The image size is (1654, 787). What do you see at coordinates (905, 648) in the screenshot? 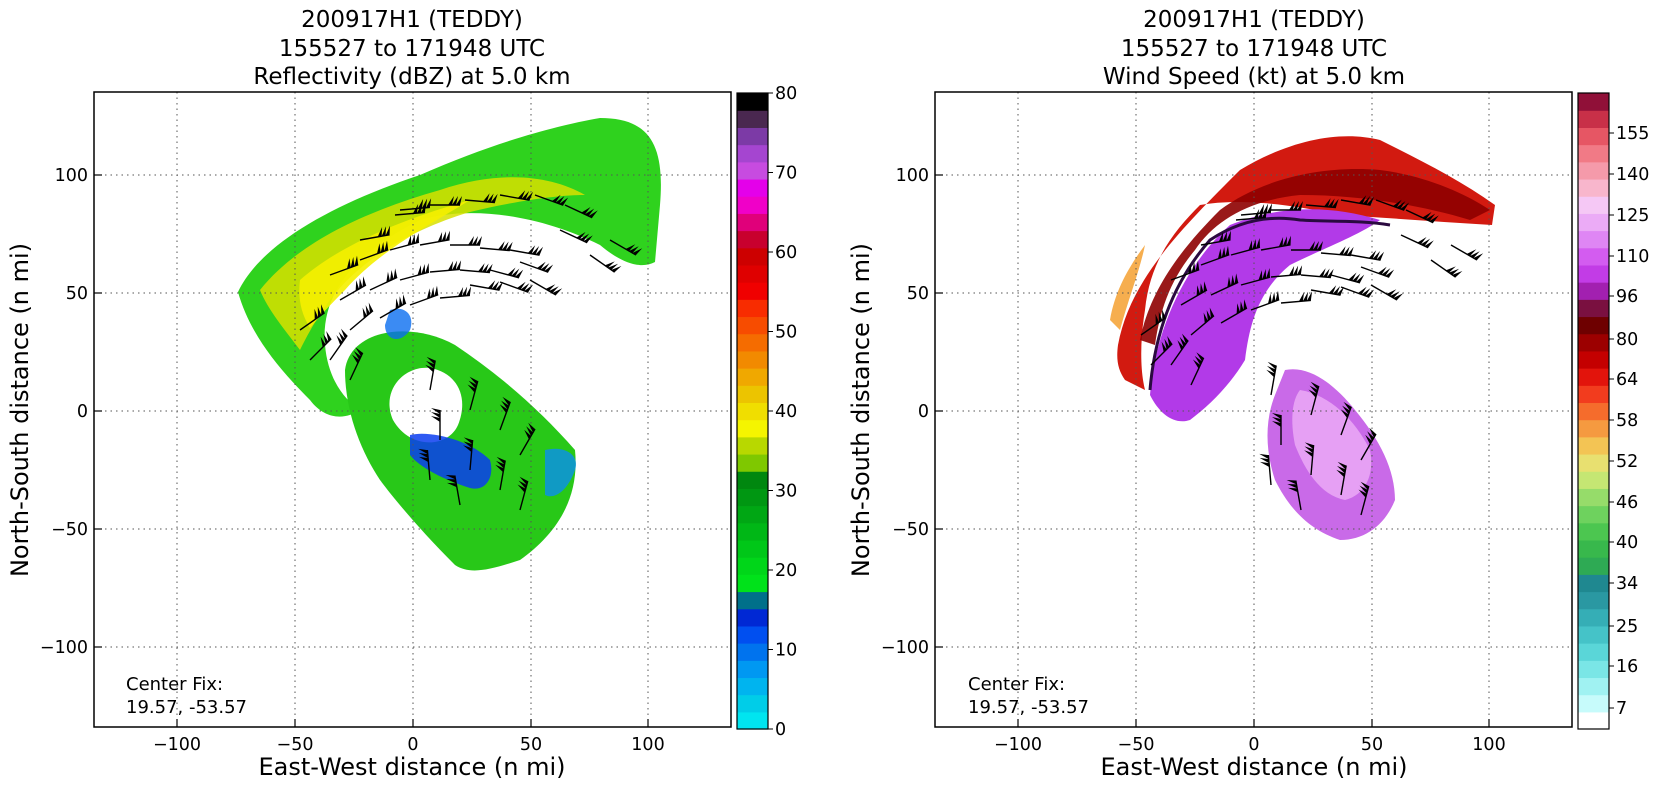
I see `wind-y-tick-label: −100` at bounding box center [905, 648].